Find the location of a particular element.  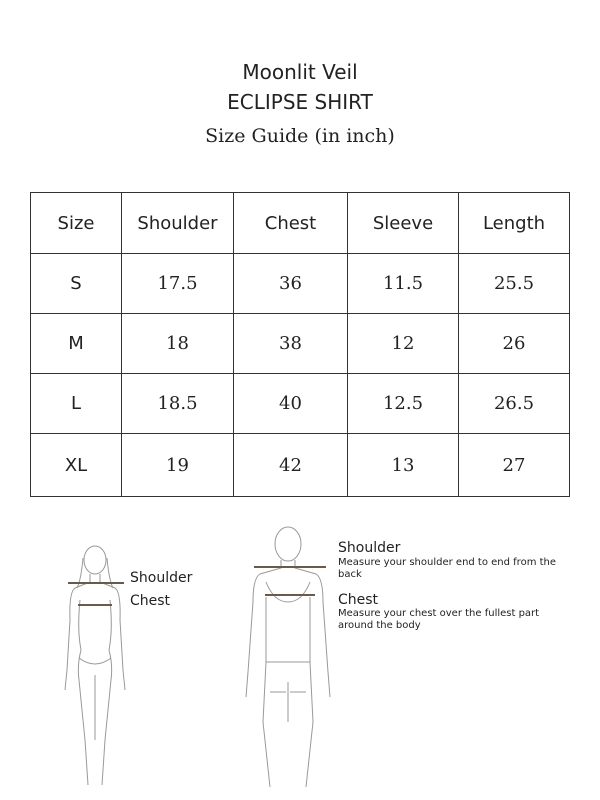

female-figure-illustration is located at coordinates (95, 665).